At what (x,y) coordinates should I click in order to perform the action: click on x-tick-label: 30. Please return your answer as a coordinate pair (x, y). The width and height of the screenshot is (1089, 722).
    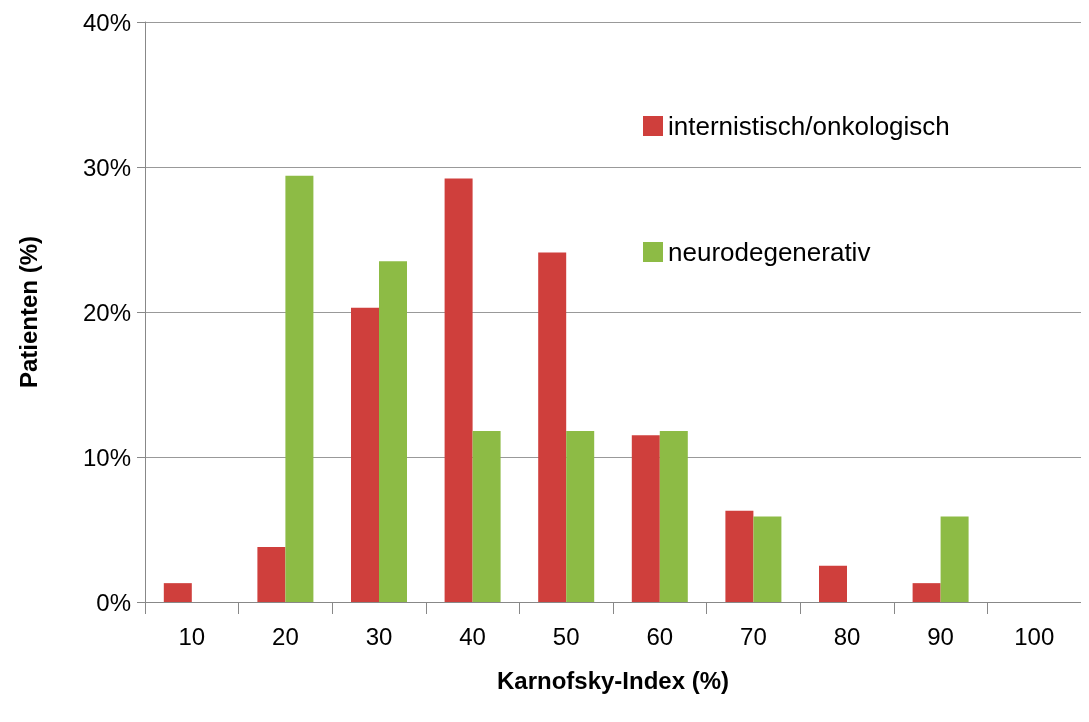
    Looking at the image, I should click on (379, 636).